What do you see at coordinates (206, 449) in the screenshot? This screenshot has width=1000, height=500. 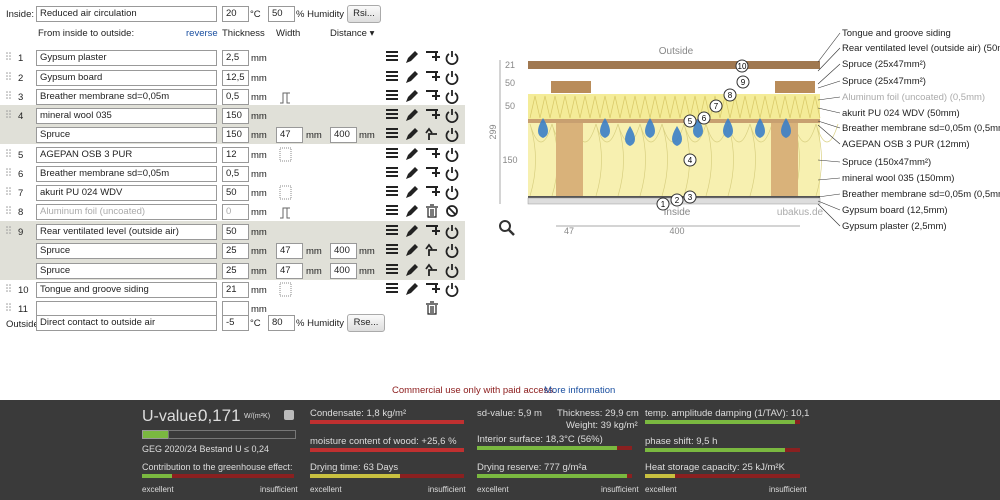 I see `geg: GEG 2020/24 Bestand U ≤ 0,24` at bounding box center [206, 449].